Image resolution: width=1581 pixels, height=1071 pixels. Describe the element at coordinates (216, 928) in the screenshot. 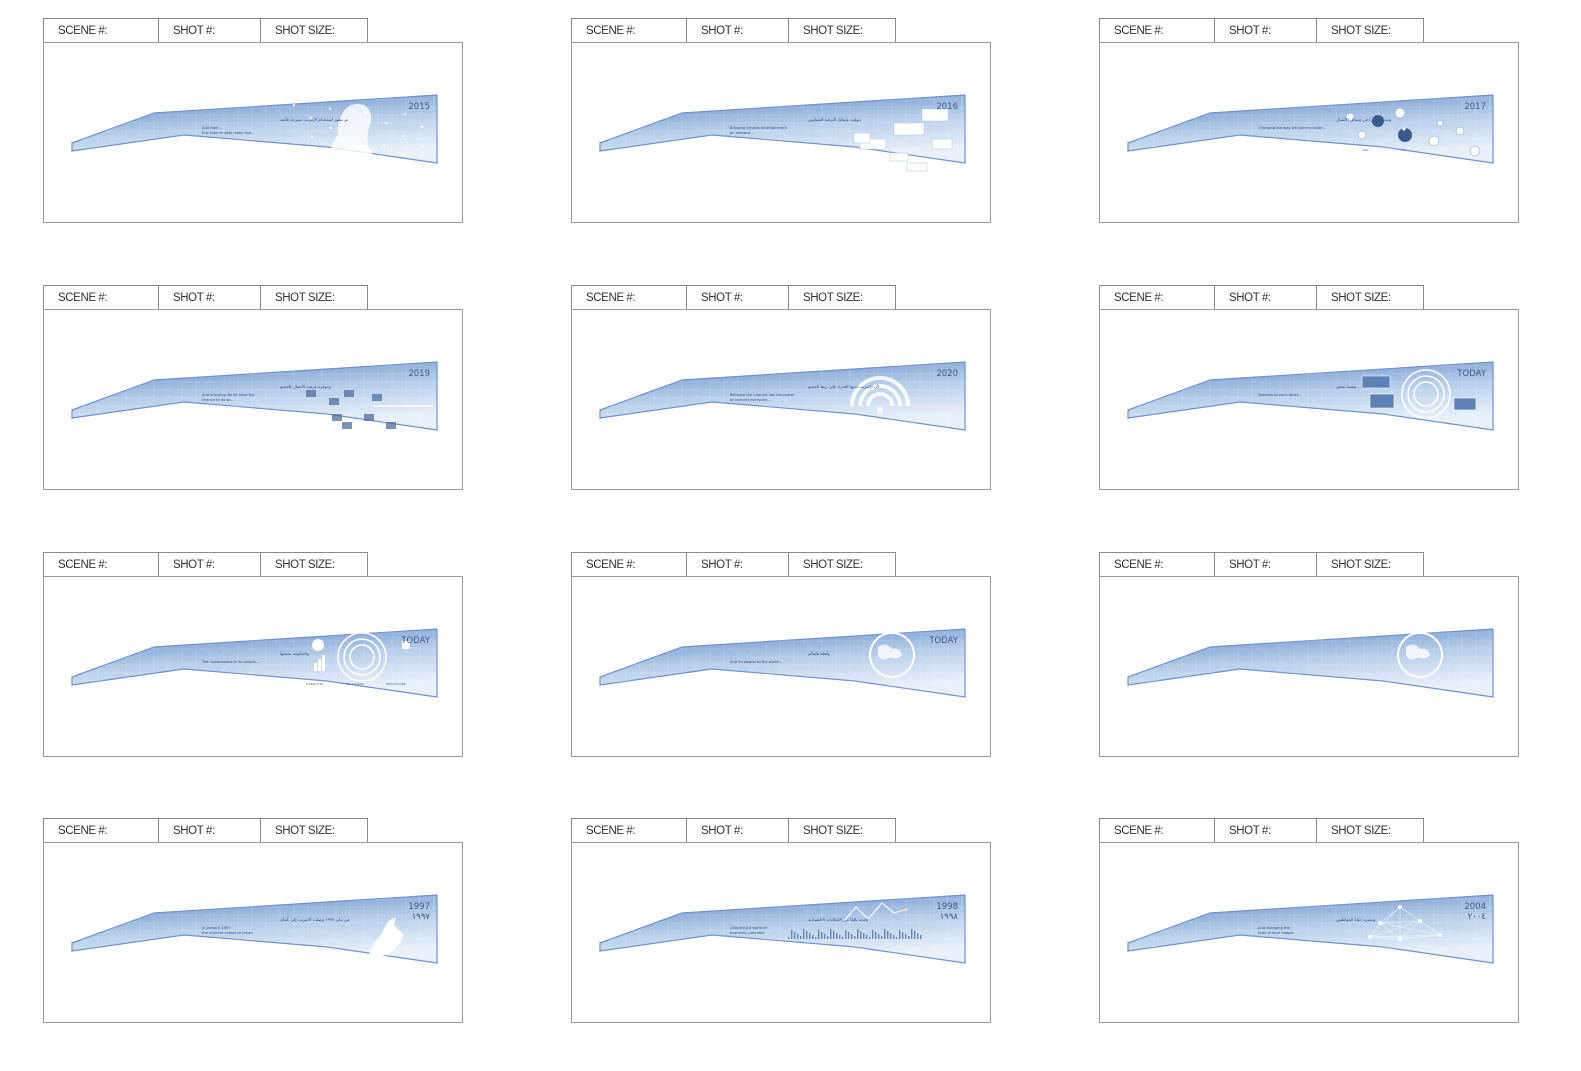

I see `english-caption: In January 1997` at that location.